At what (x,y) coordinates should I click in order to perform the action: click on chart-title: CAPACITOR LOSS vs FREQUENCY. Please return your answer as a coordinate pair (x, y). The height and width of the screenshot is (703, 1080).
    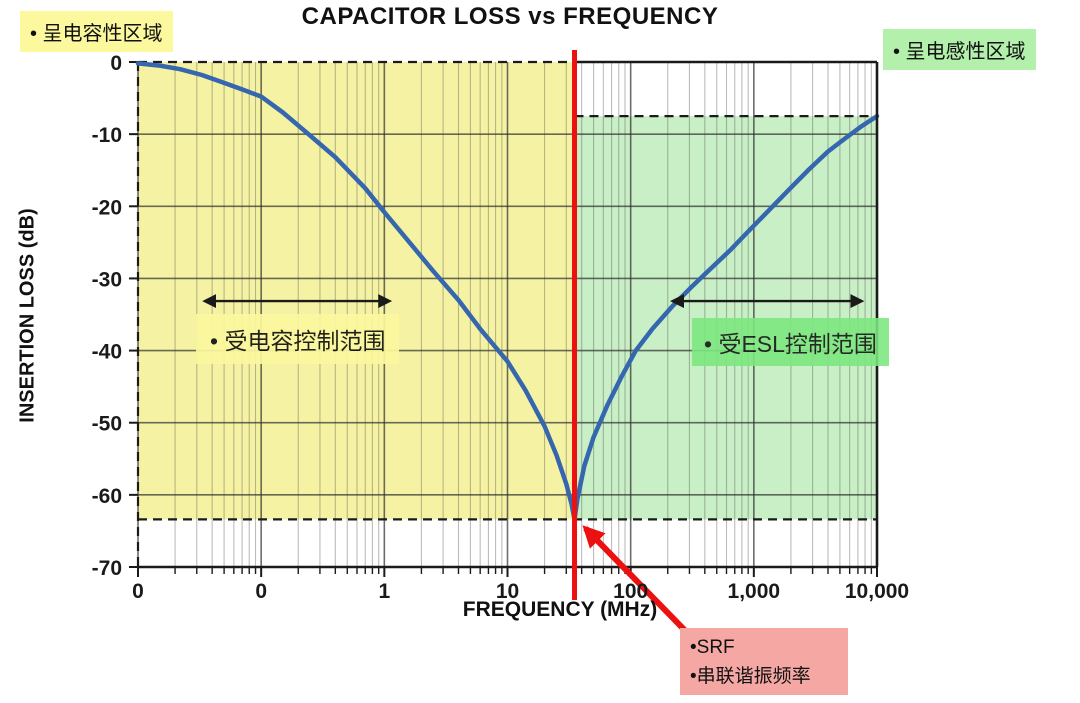
    Looking at the image, I should click on (510, 16).